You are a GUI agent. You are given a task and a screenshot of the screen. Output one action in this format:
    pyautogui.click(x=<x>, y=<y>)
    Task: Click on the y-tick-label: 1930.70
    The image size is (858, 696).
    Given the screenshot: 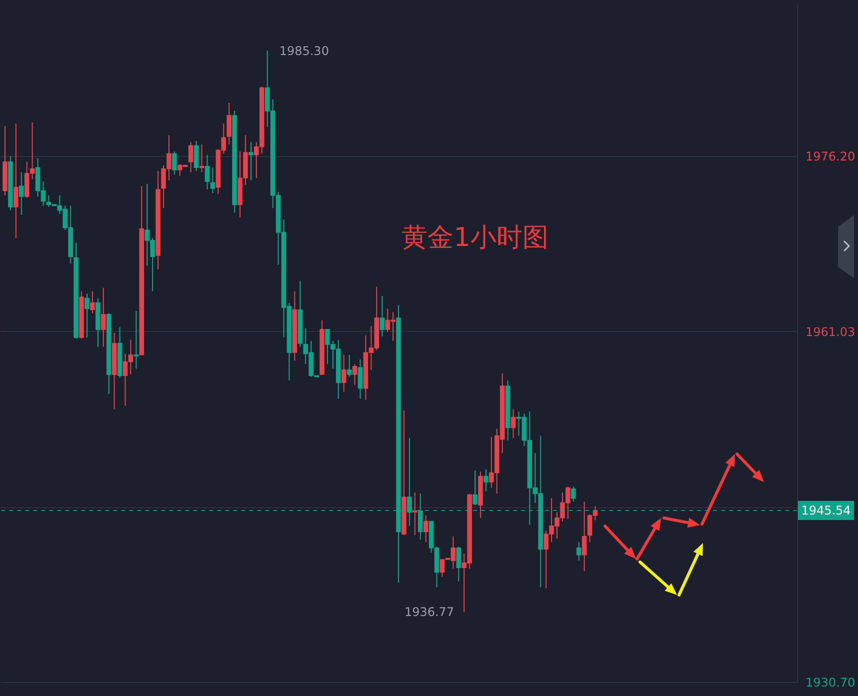 What is the action you would take?
    pyautogui.click(x=831, y=683)
    